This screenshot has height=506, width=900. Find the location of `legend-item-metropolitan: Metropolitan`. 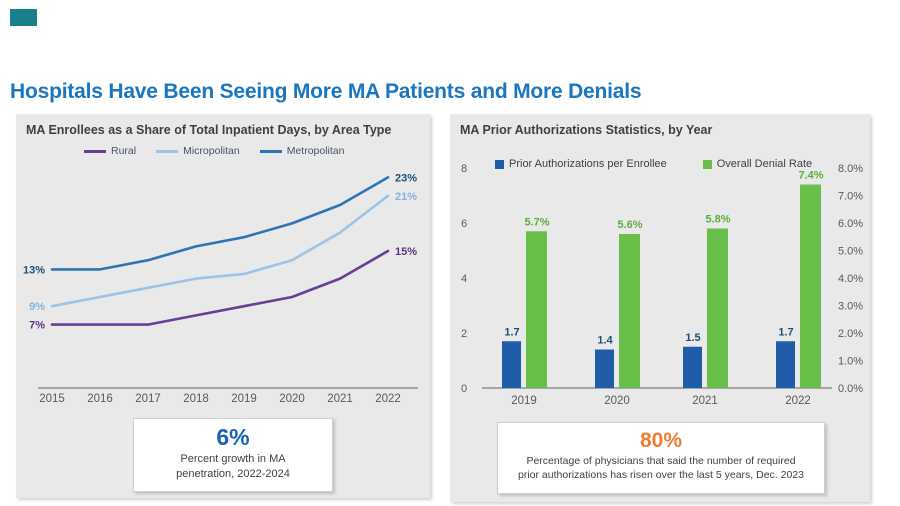

legend-item-metropolitan: Metropolitan is located at coordinates (302, 151).